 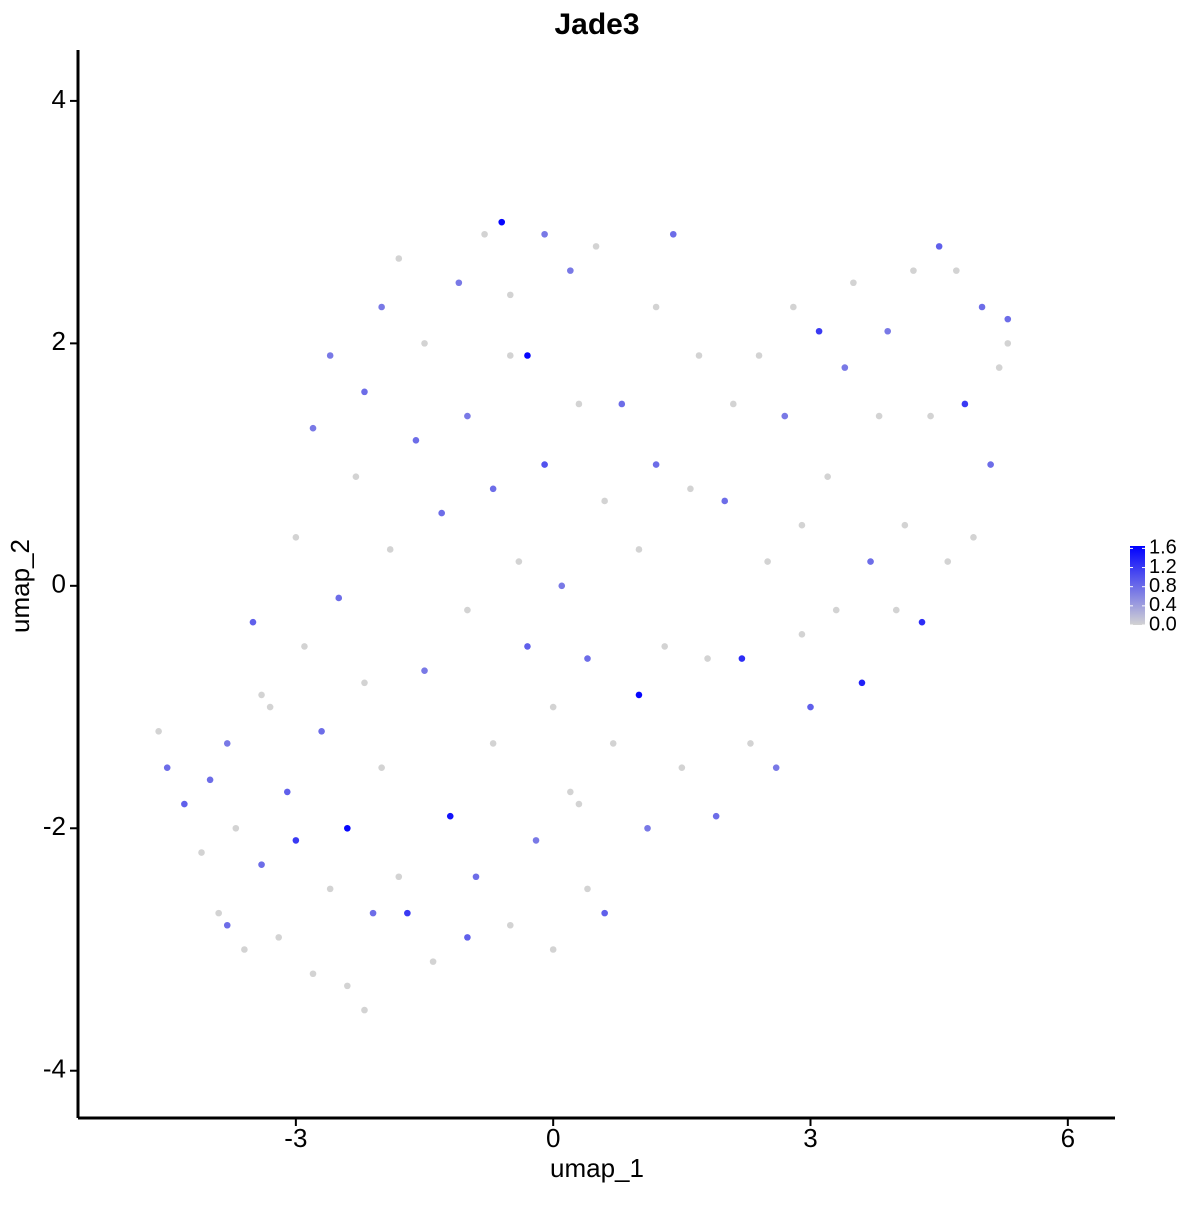 I want to click on color-bar, so click(x=1137, y=585).